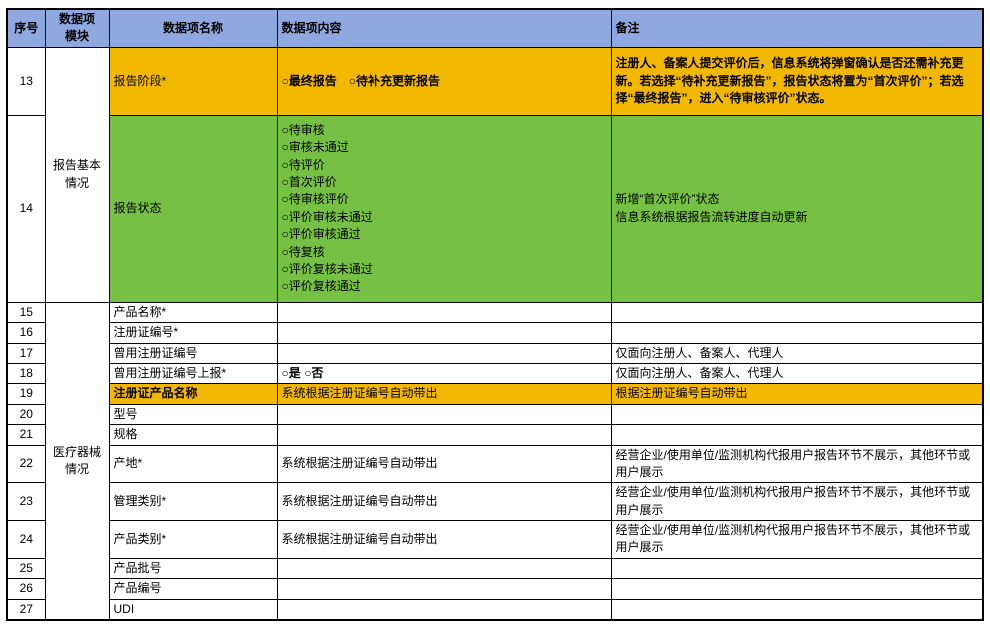 The width and height of the screenshot is (990, 629). What do you see at coordinates (797, 208) in the screenshot?
I see `cell-remark: 新增“首次评价”状态 信息系统根据报告流转进度自动更新` at bounding box center [797, 208].